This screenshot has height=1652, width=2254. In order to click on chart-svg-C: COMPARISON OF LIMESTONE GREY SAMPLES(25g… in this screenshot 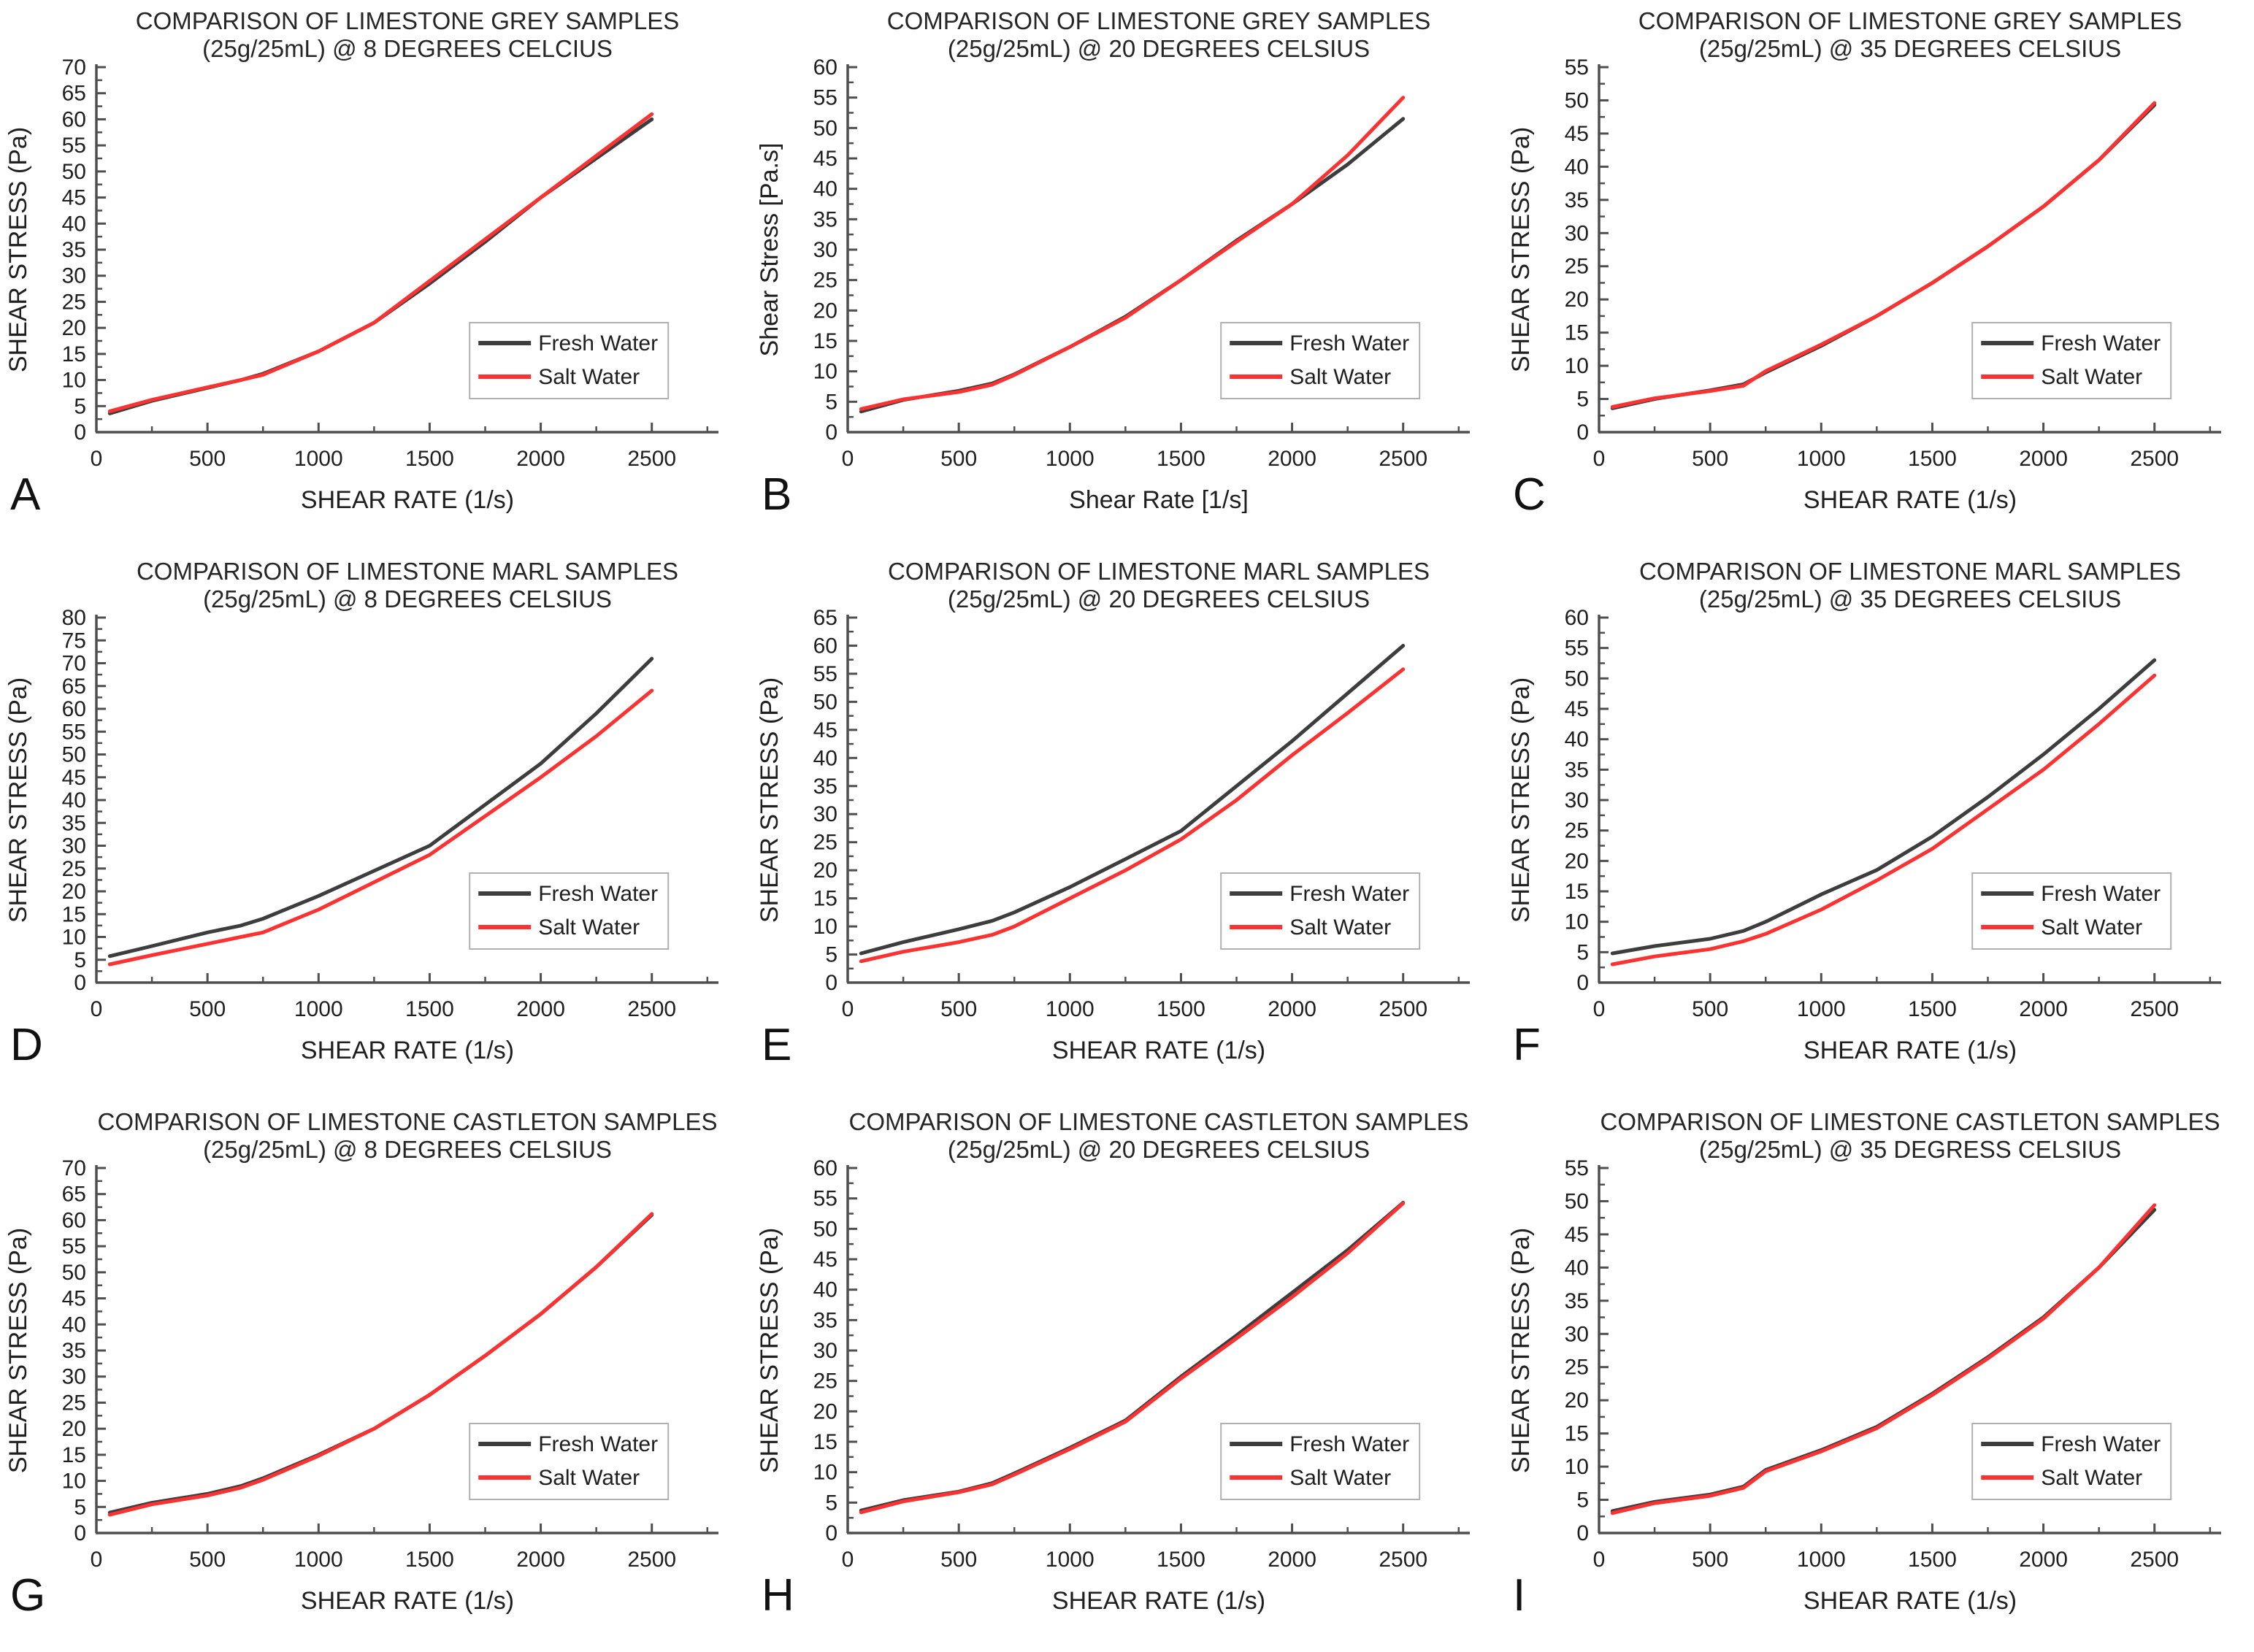, I will do `click(1864, 263)`.